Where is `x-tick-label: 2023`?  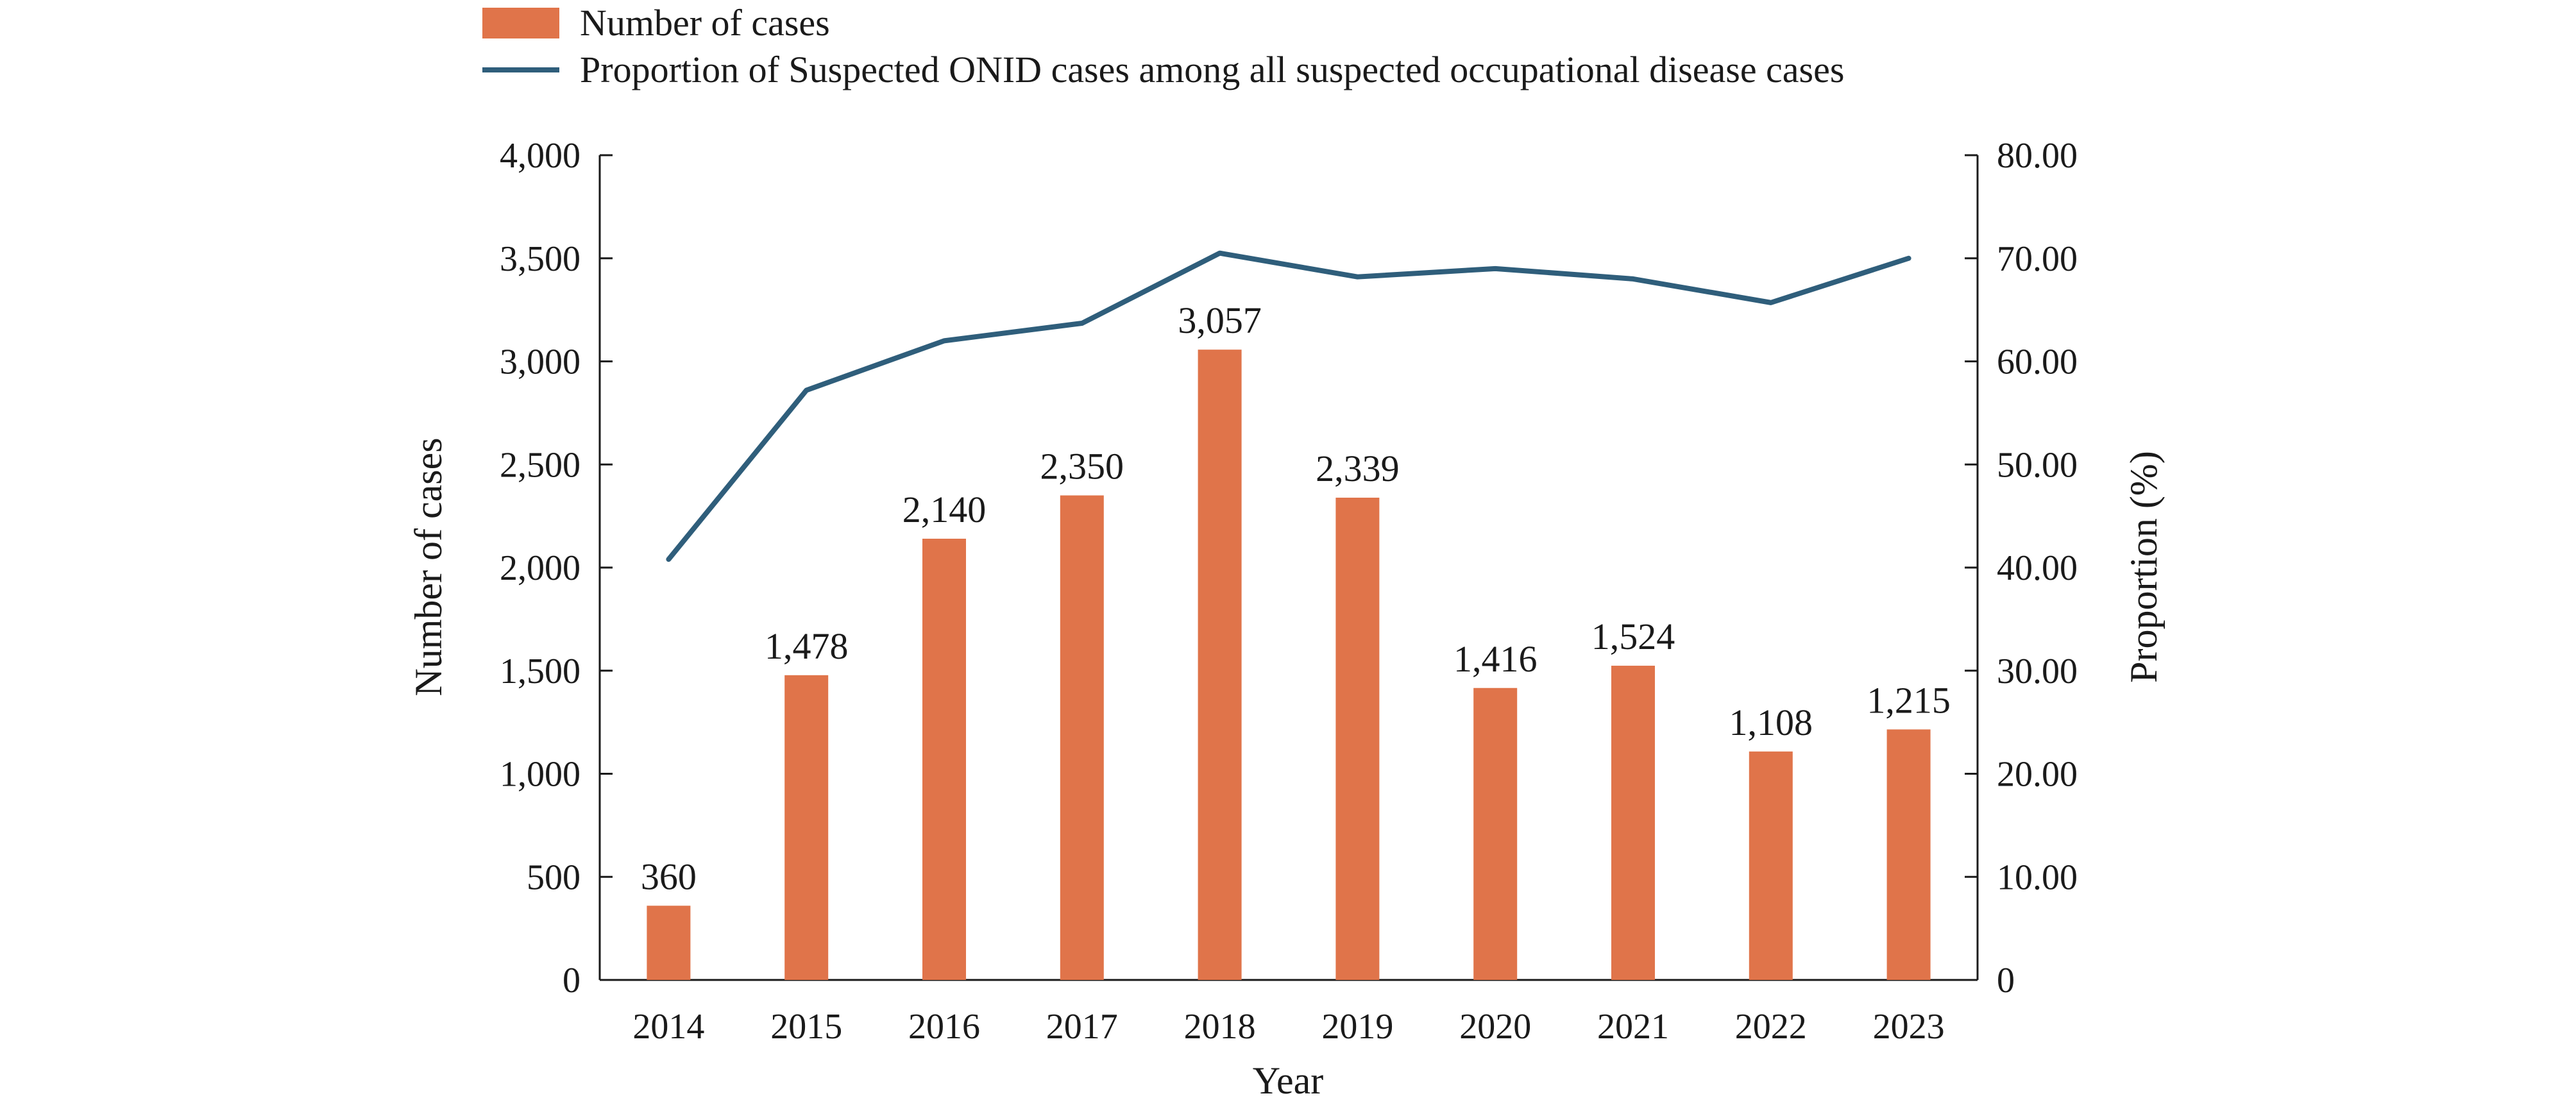
x-tick-label: 2023 is located at coordinates (1909, 1027).